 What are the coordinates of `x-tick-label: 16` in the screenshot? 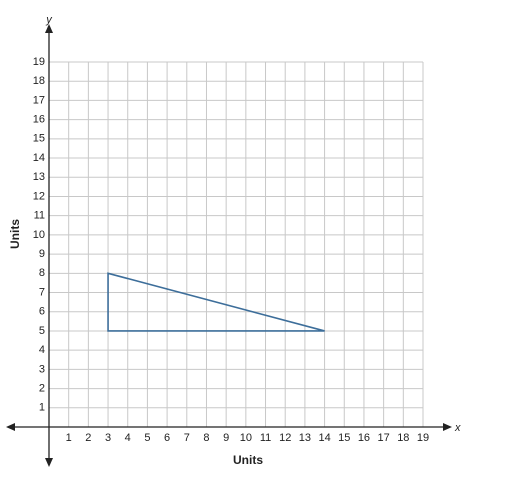 It's located at (364, 438).